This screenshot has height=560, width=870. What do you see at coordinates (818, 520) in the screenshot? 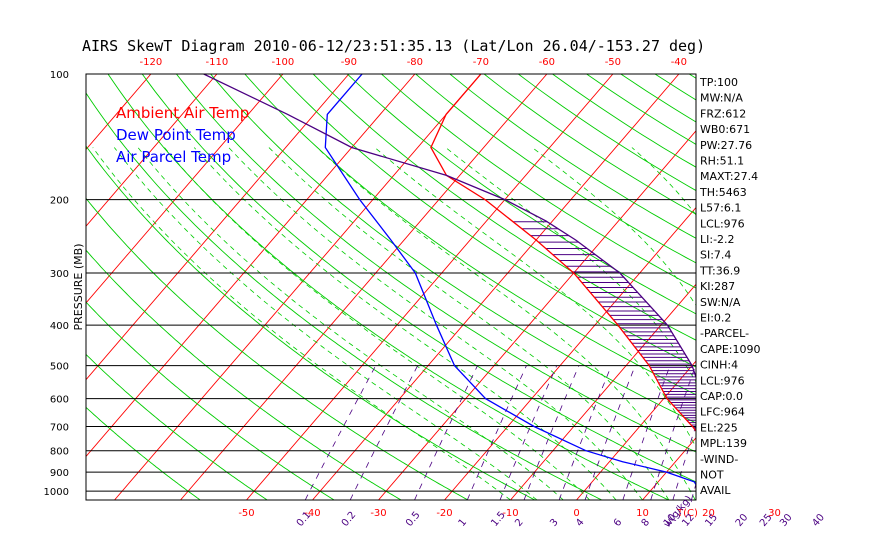
I see `mixing-ratio-label: 40` at bounding box center [818, 520].